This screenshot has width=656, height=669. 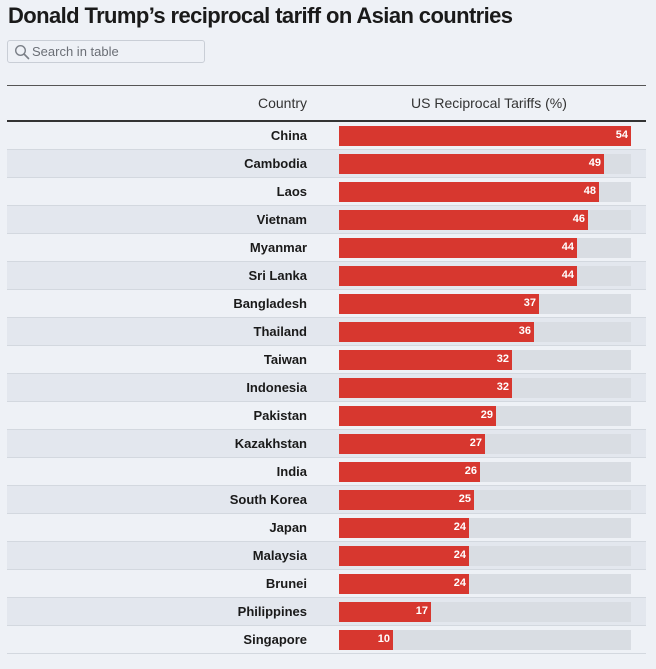 I want to click on table-row: Pakistan 29, so click(x=326, y=416).